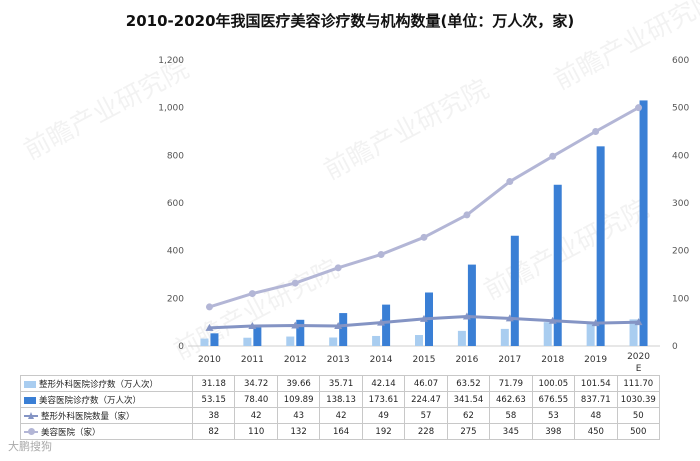  I want to click on right-axis-tick-label: 300, so click(680, 204).